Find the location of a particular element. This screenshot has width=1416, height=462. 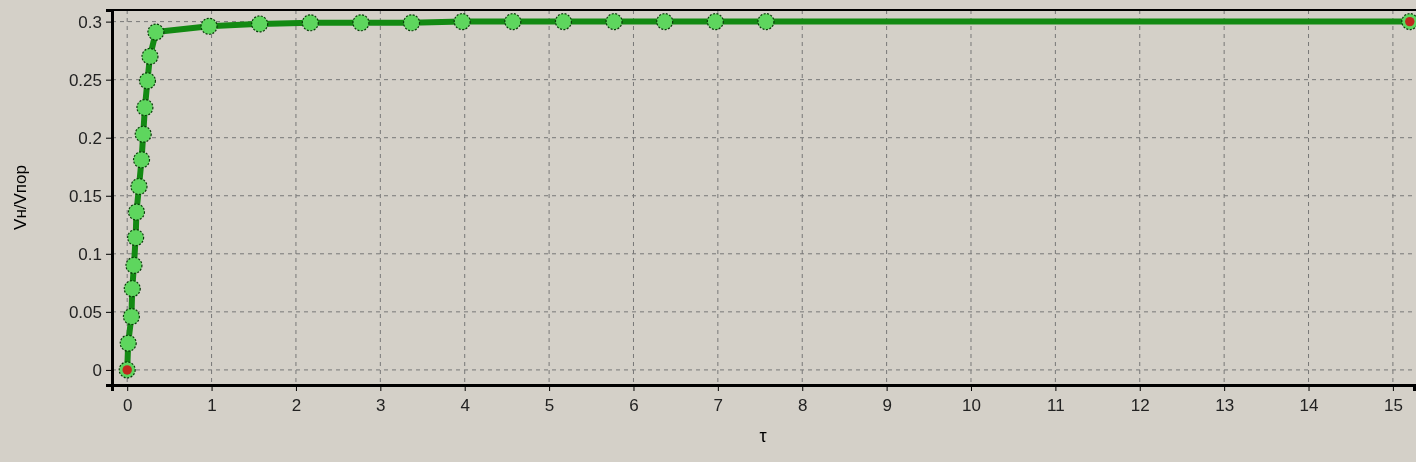

x-tick-label: 12 is located at coordinates (1140, 406).